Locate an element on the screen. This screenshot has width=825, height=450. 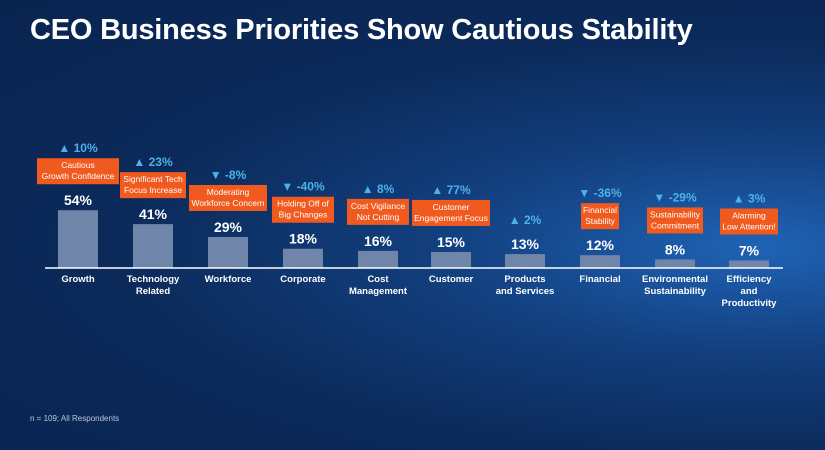
callout-text-5: Cost Vigilance is located at coordinates (378, 206).